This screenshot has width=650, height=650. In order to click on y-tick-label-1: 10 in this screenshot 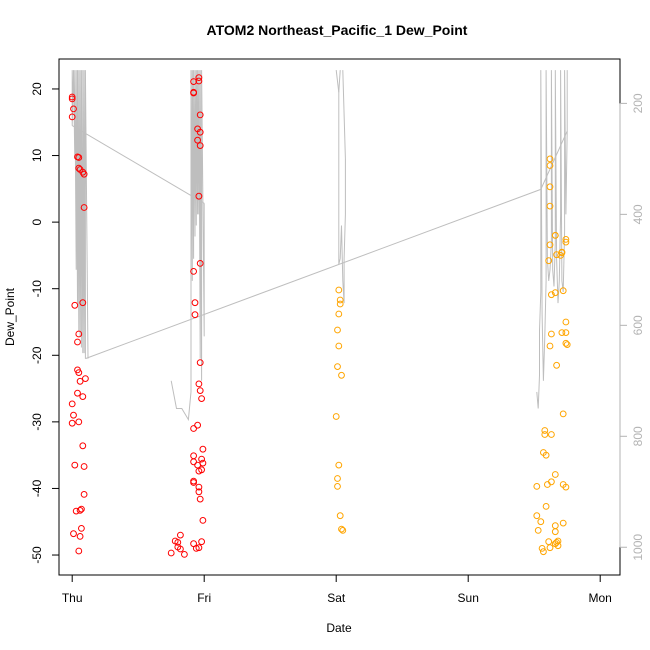, I will do `click(37, 156)`.